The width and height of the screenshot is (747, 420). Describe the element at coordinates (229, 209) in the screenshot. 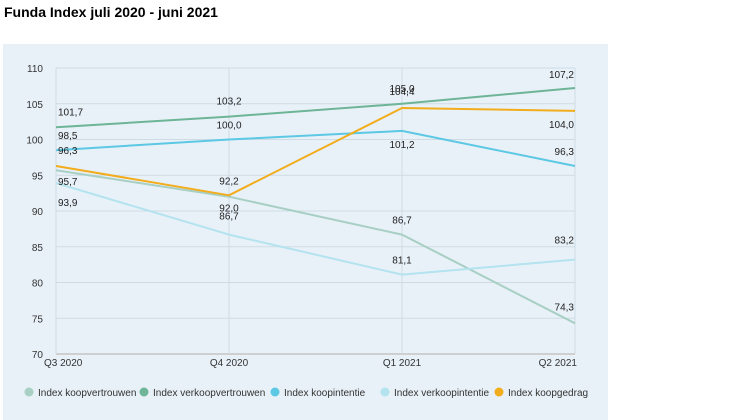

I see `data-label: 92,0` at that location.